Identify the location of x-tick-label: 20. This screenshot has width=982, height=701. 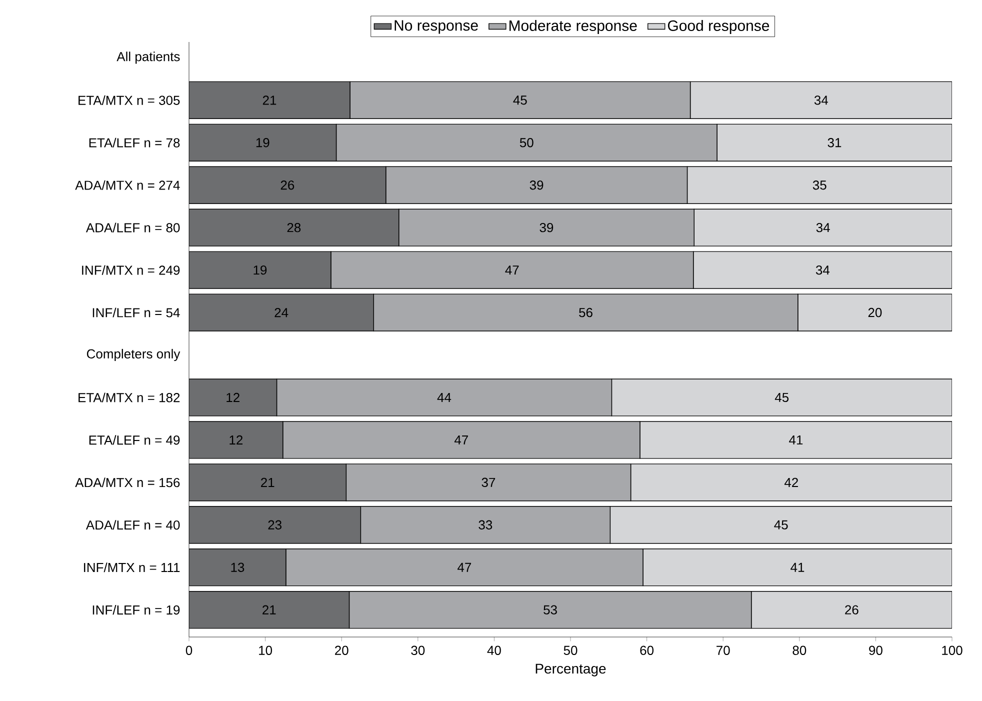
(341, 650).